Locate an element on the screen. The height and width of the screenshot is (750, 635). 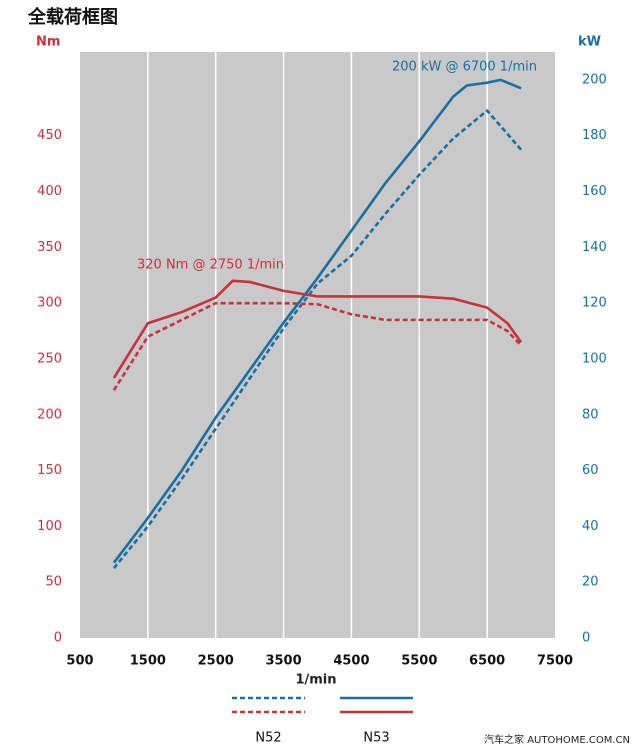
y2-tick-label: 80 is located at coordinates (590, 414).